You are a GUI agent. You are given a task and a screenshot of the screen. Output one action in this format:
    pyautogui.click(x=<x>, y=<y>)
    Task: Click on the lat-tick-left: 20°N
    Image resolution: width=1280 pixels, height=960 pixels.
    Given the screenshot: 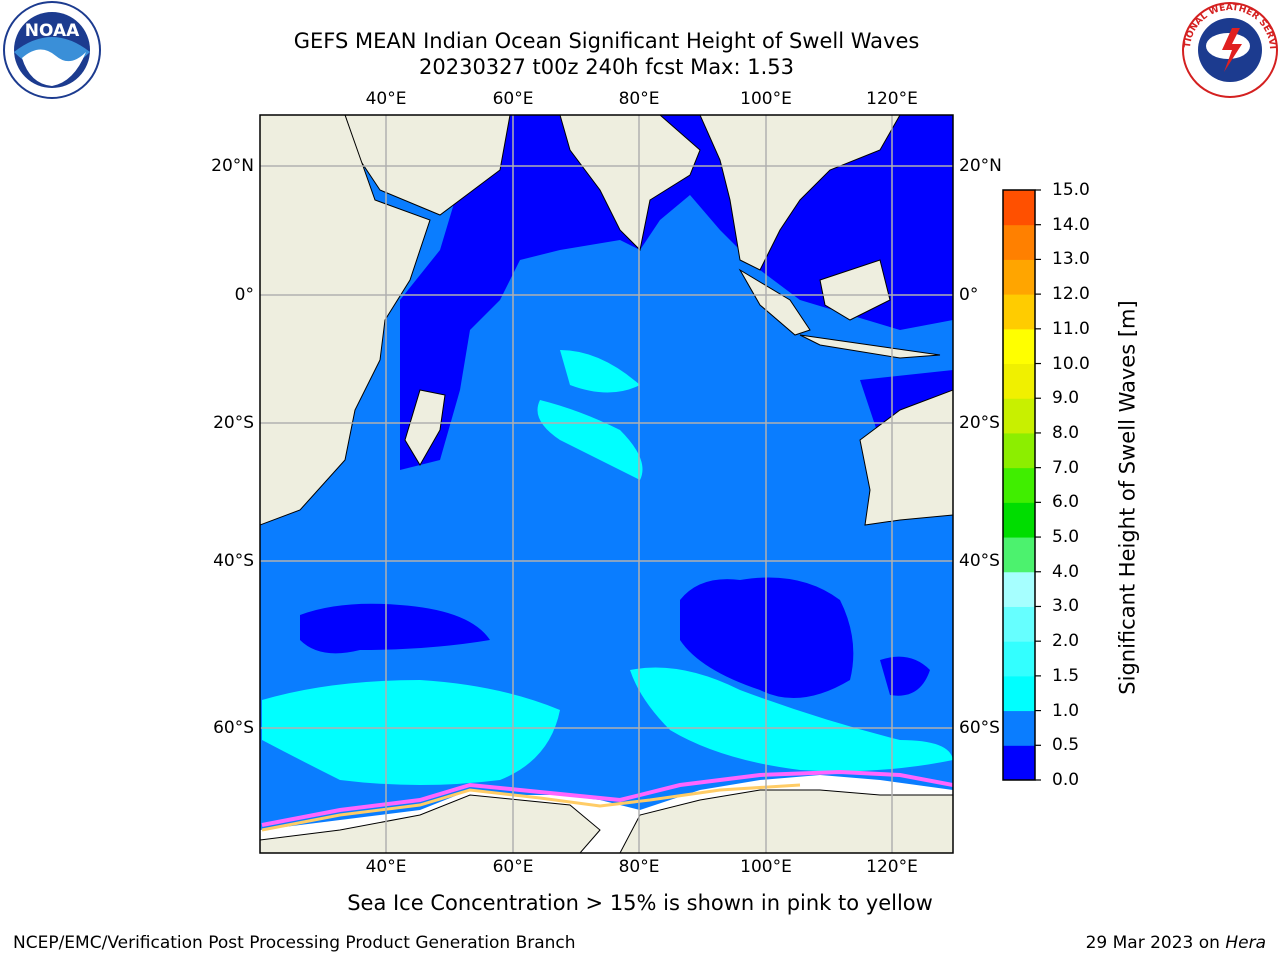 What is the action you would take?
    pyautogui.click(x=232, y=166)
    